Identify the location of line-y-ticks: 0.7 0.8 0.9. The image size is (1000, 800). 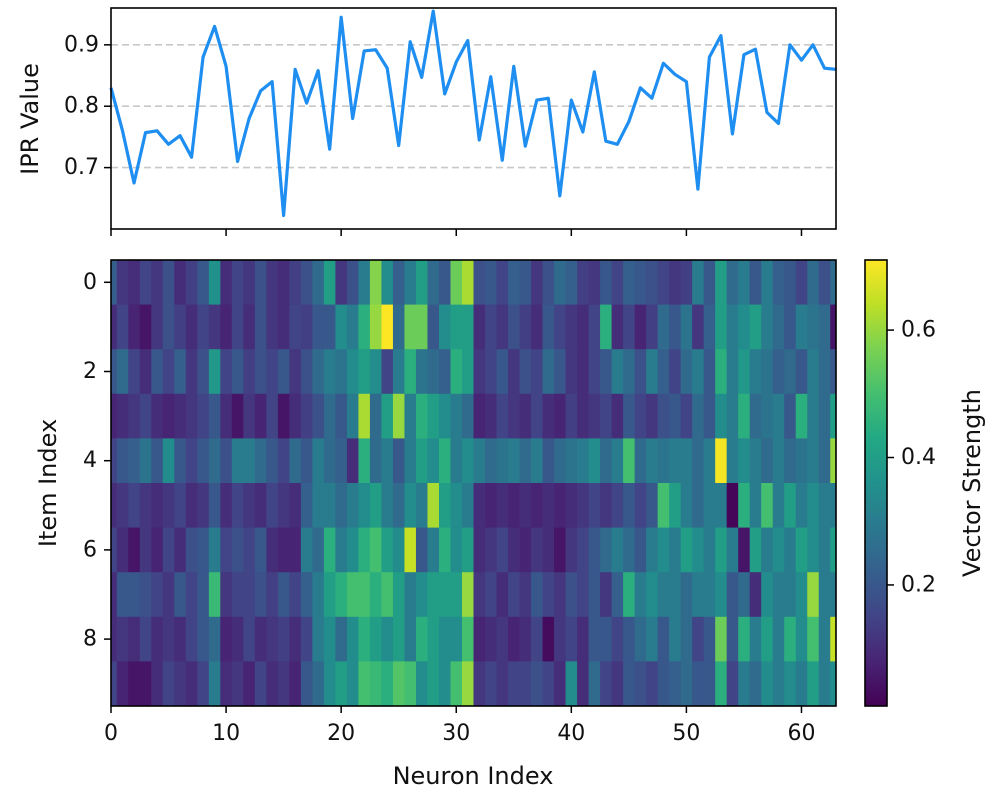
(87, 106).